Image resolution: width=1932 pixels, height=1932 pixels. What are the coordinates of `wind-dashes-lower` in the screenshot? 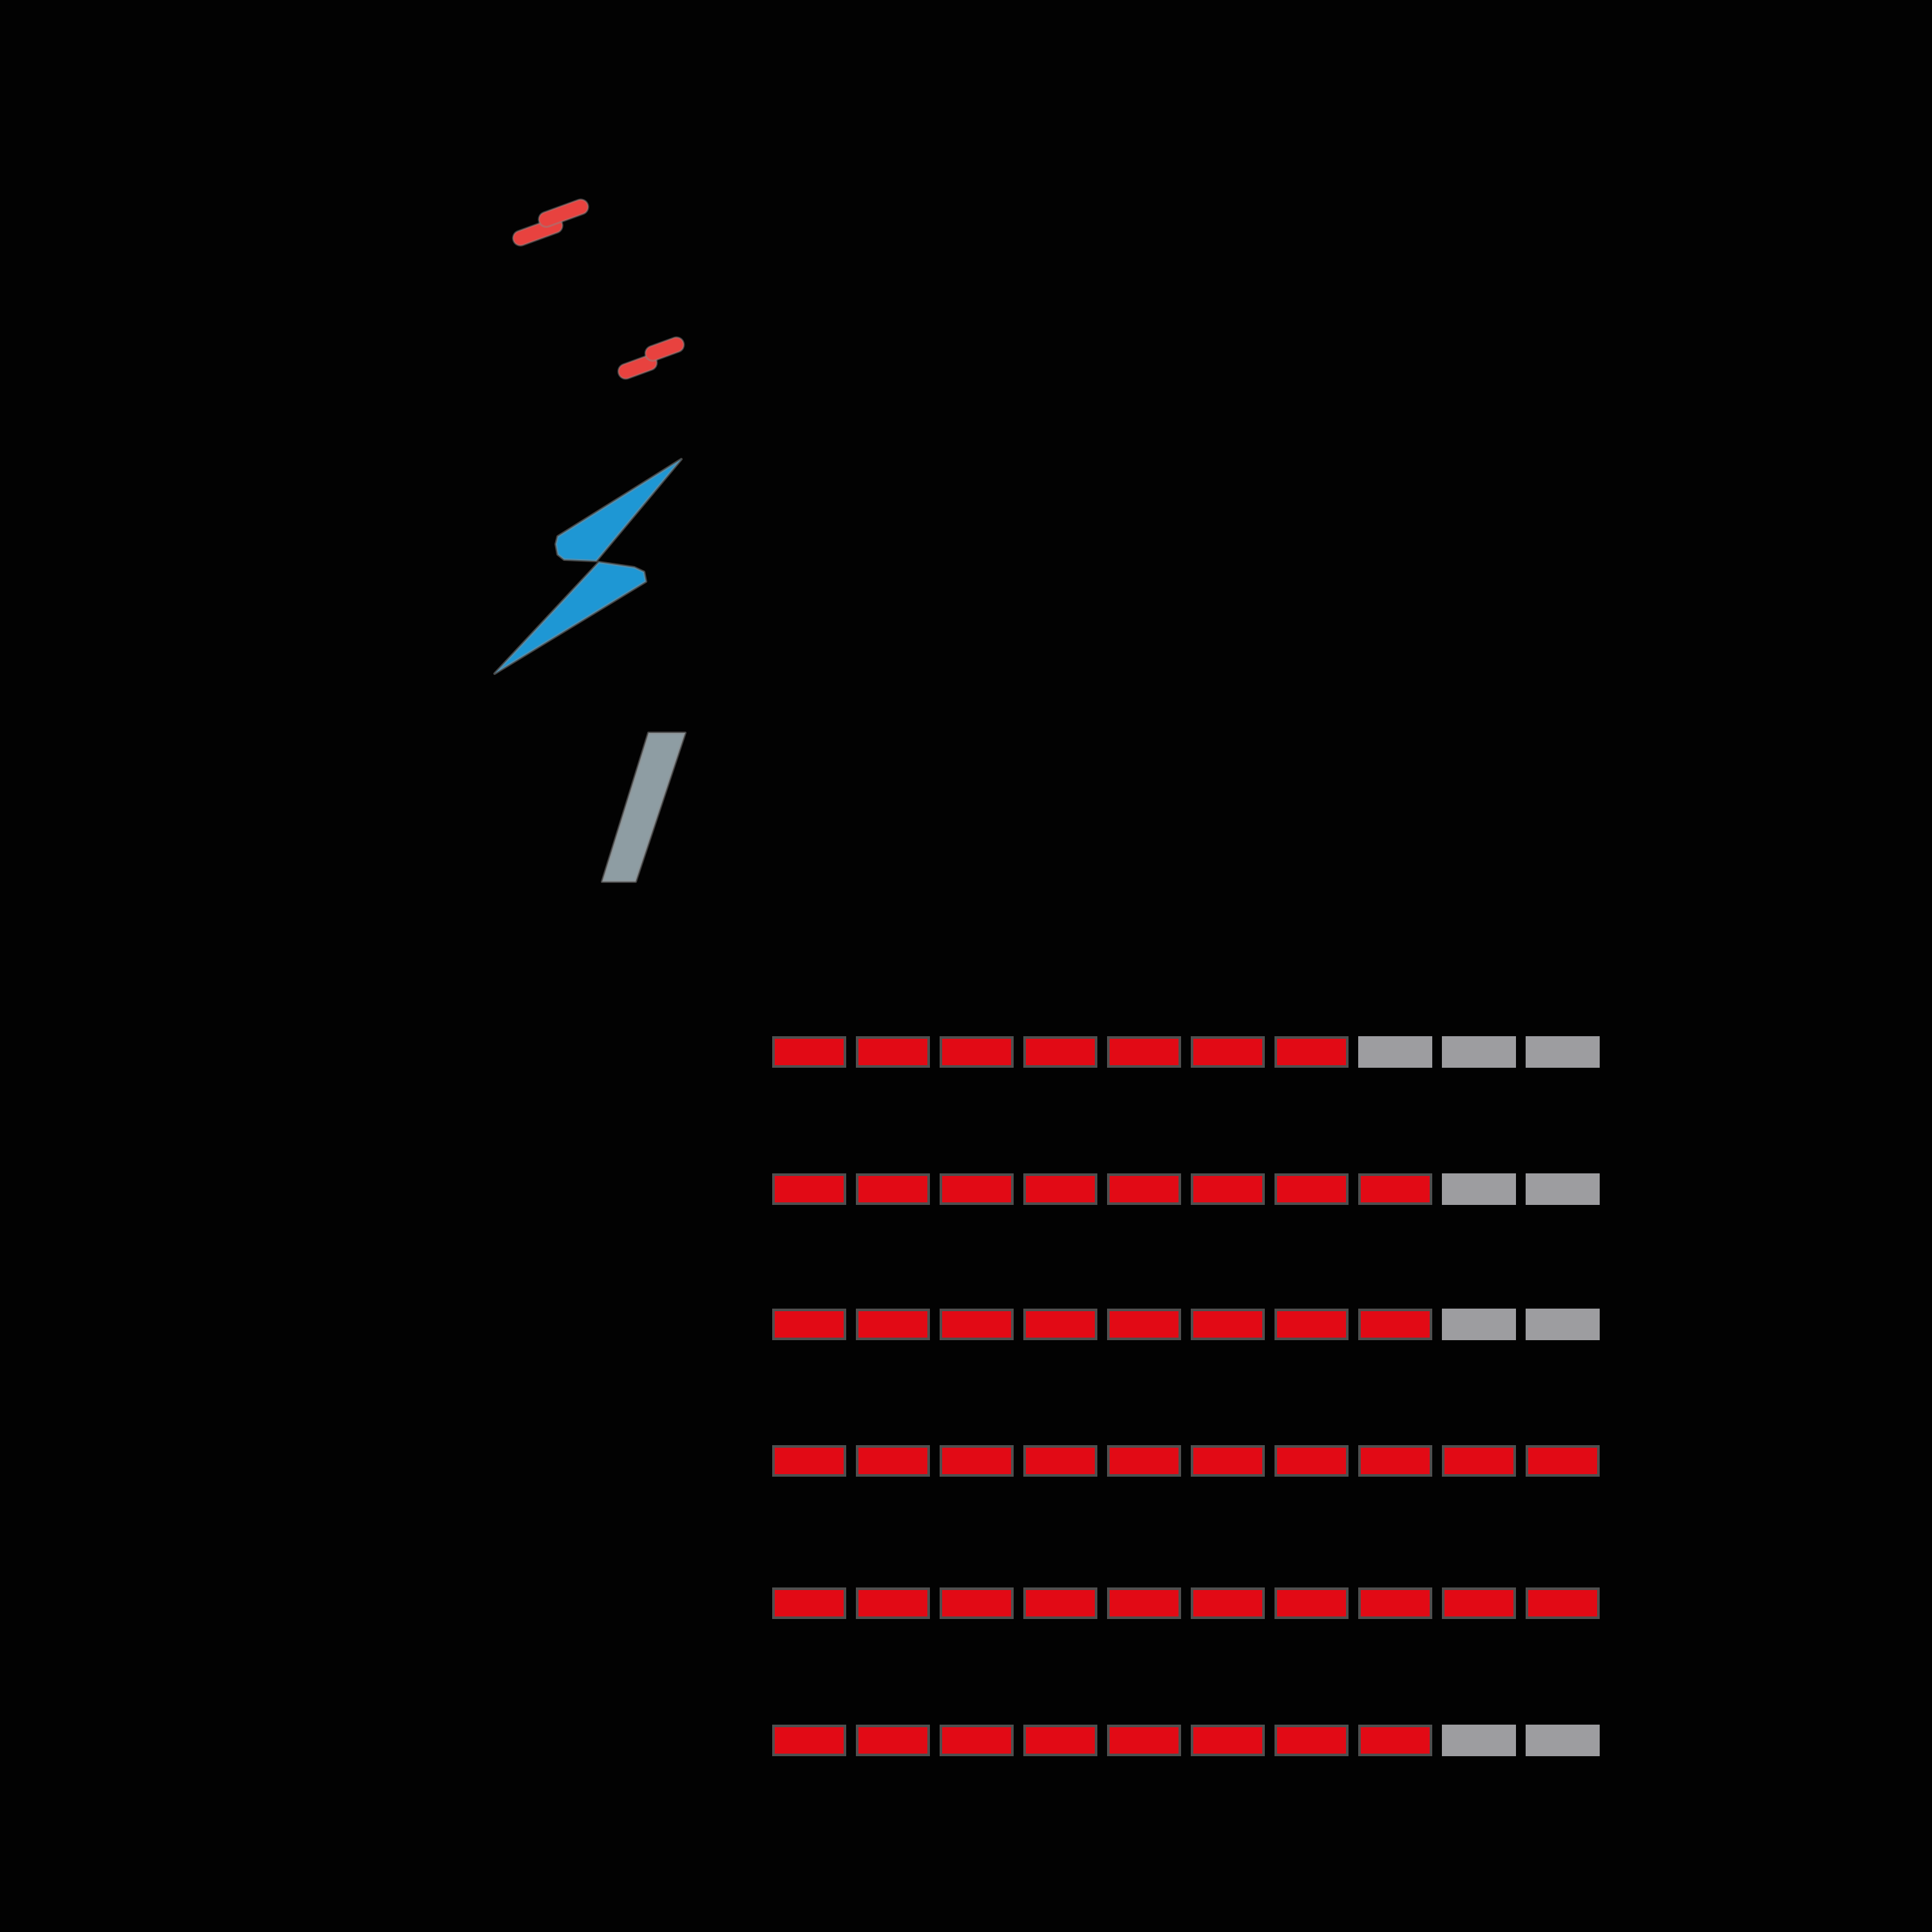 It's located at (651, 358).